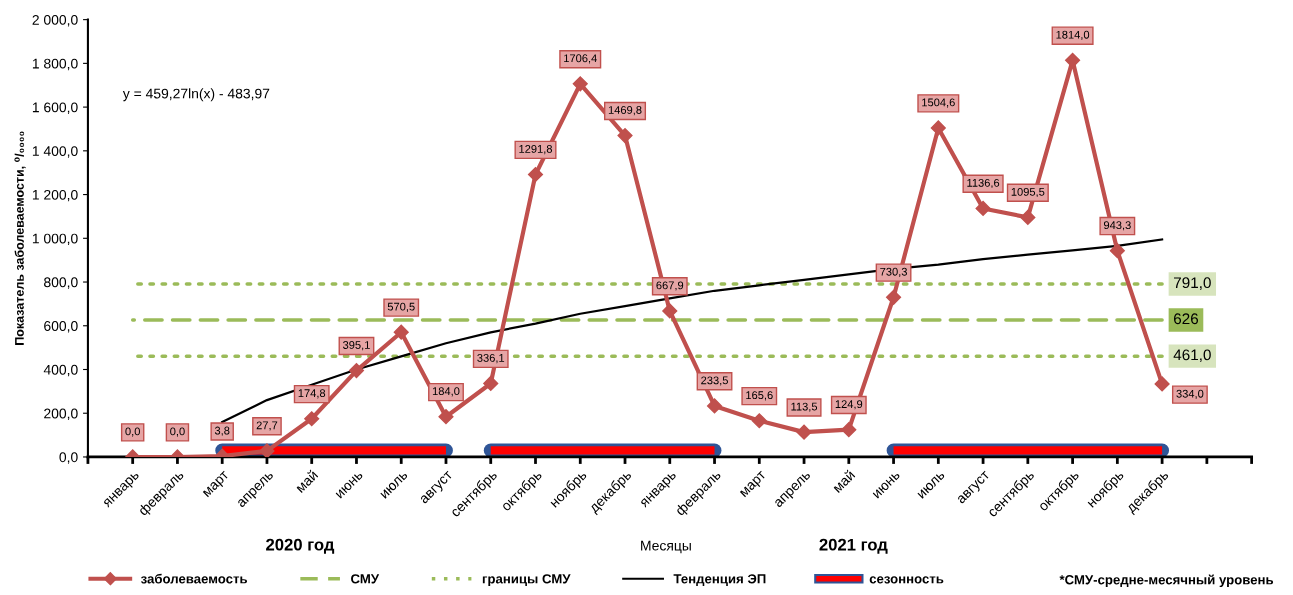 Image resolution: width=1293 pixels, height=595 pixels. Describe the element at coordinates (1186, 319) in the screenshot. I see `data-label: 626` at that location.